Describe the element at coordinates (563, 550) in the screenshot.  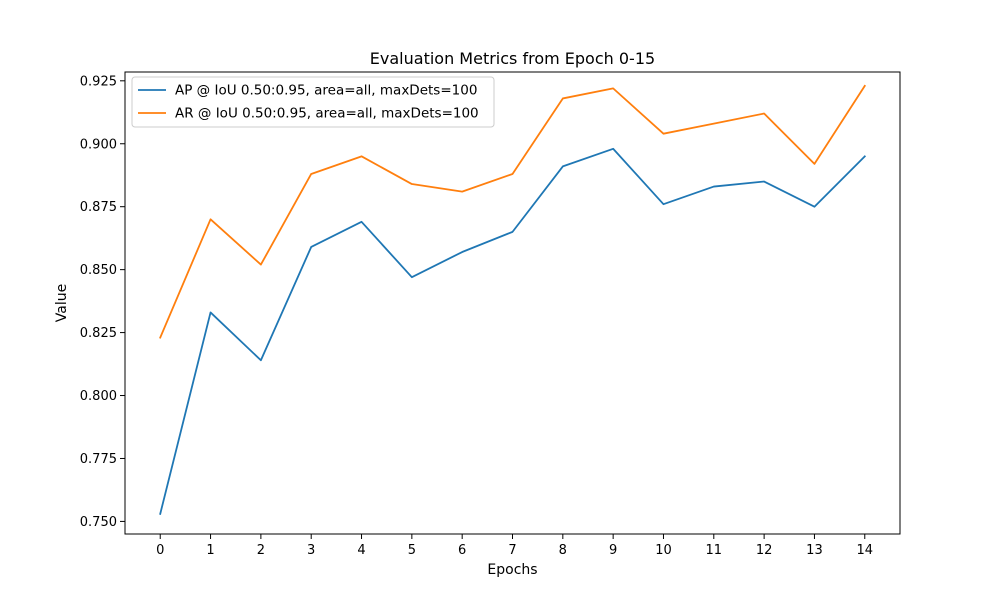
I see `x-tick-label: 8` at that location.